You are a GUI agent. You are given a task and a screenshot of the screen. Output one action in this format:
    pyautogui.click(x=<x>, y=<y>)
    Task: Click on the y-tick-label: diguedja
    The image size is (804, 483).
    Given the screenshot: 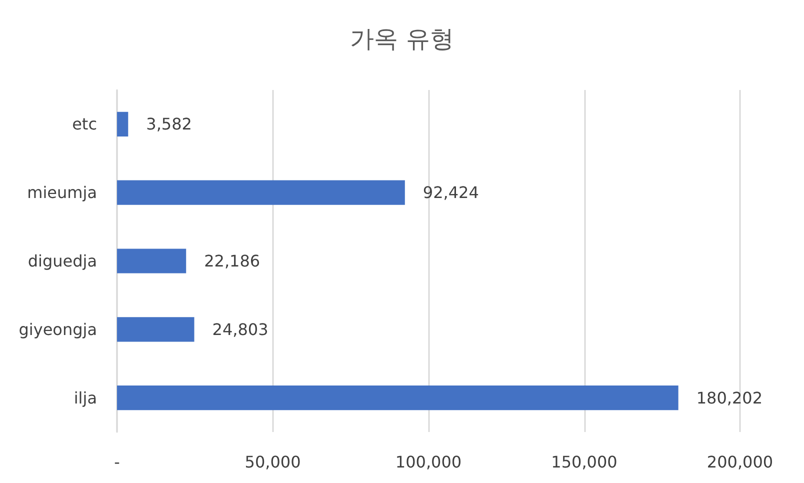 What is the action you would take?
    pyautogui.click(x=62, y=261)
    